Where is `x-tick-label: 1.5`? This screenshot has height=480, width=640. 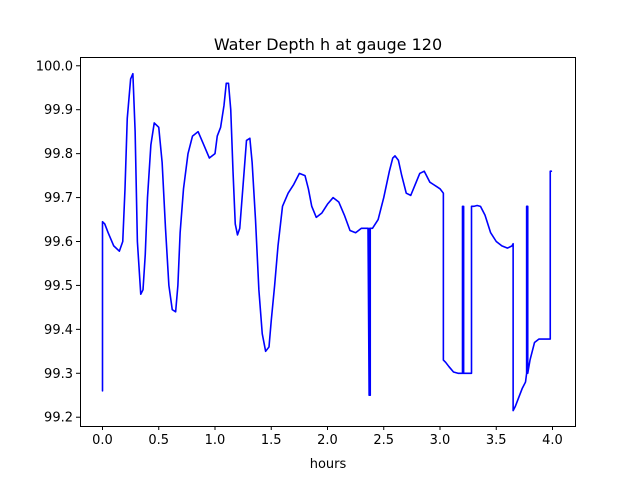 x-tick-label: 1.5 is located at coordinates (271, 440).